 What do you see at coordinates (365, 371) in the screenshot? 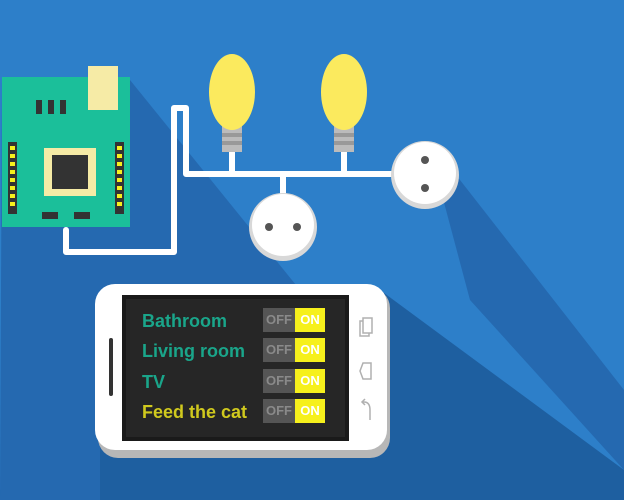
I see `home-icon` at bounding box center [365, 371].